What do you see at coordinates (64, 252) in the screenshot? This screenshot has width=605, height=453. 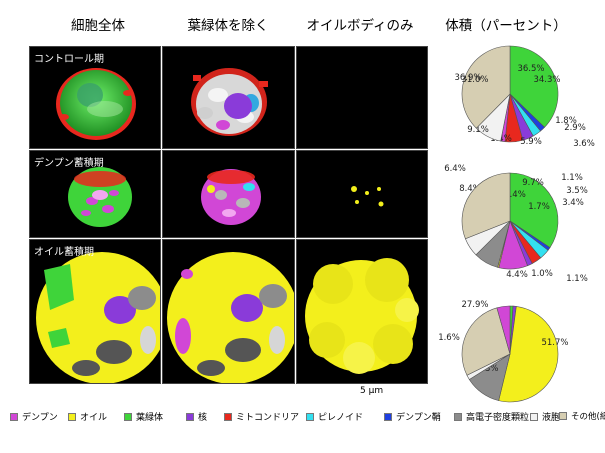 I see `row-label-oil: オイル蓄積期` at bounding box center [64, 252].